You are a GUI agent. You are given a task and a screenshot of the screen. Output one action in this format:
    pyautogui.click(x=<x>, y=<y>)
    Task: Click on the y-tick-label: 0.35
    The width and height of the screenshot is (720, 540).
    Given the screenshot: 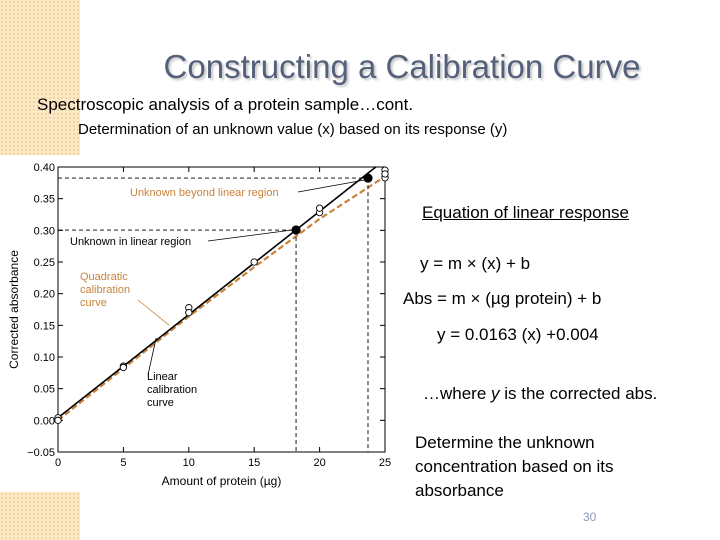 What is the action you would take?
    pyautogui.click(x=44, y=200)
    